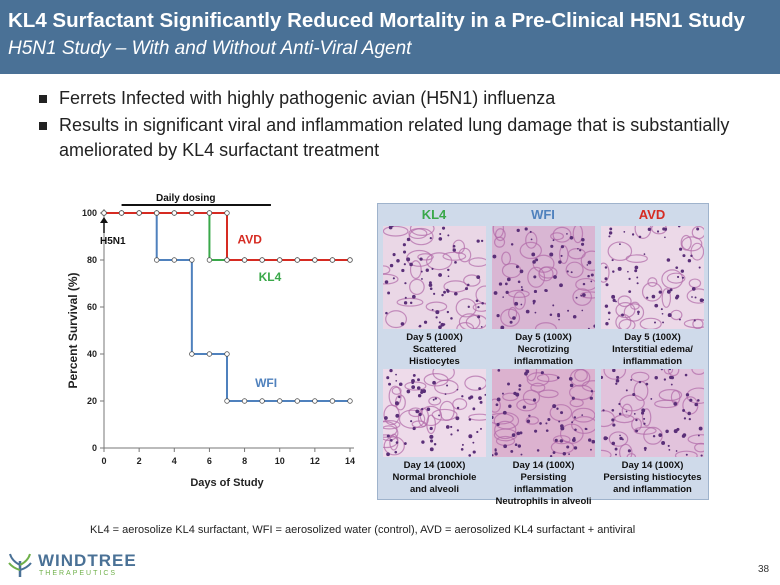  What do you see at coordinates (104, 220) in the screenshot?
I see `h5n1-arrowhead-icon` at bounding box center [104, 220].